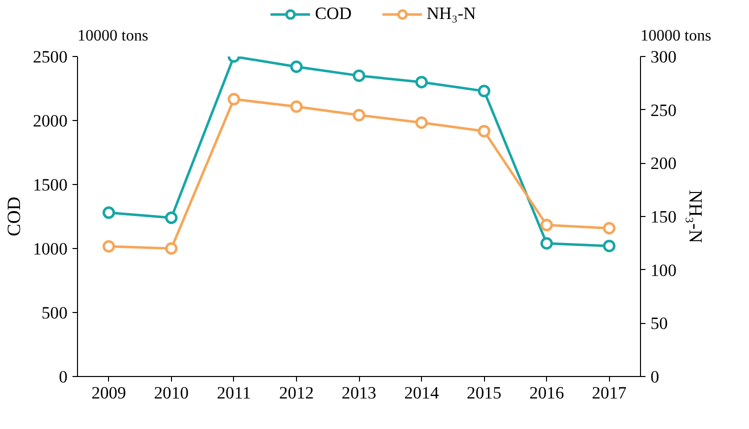  What do you see at coordinates (663, 217) in the screenshot?
I see `y2-tick-label: 150` at bounding box center [663, 217].